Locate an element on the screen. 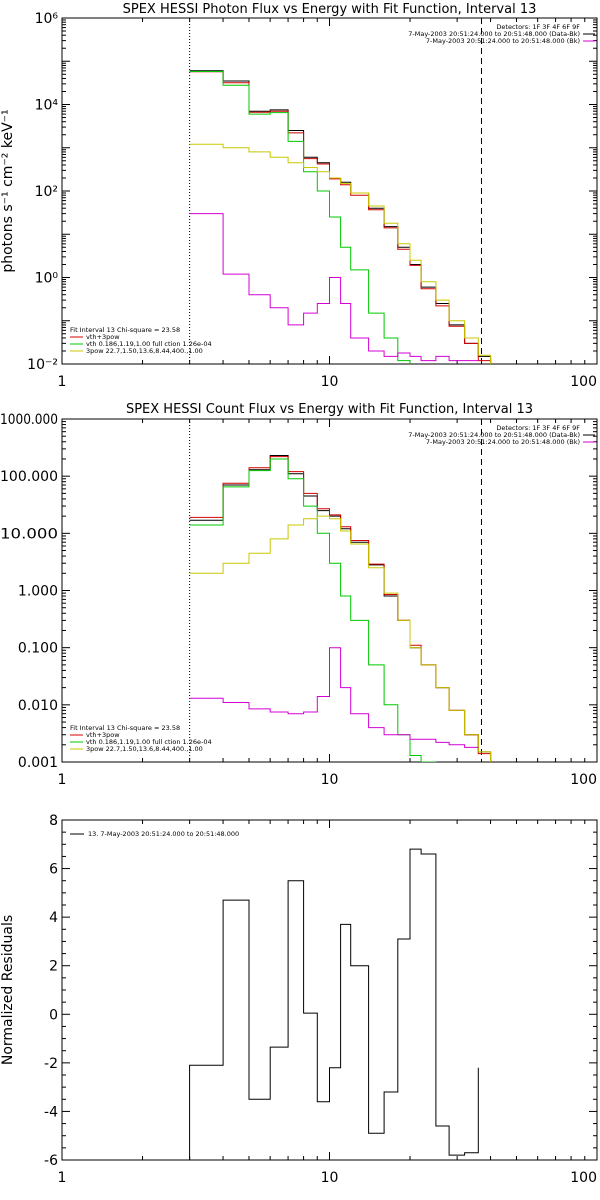 The width and height of the screenshot is (600, 1200). y-tick-label: 8 is located at coordinates (53, 821).